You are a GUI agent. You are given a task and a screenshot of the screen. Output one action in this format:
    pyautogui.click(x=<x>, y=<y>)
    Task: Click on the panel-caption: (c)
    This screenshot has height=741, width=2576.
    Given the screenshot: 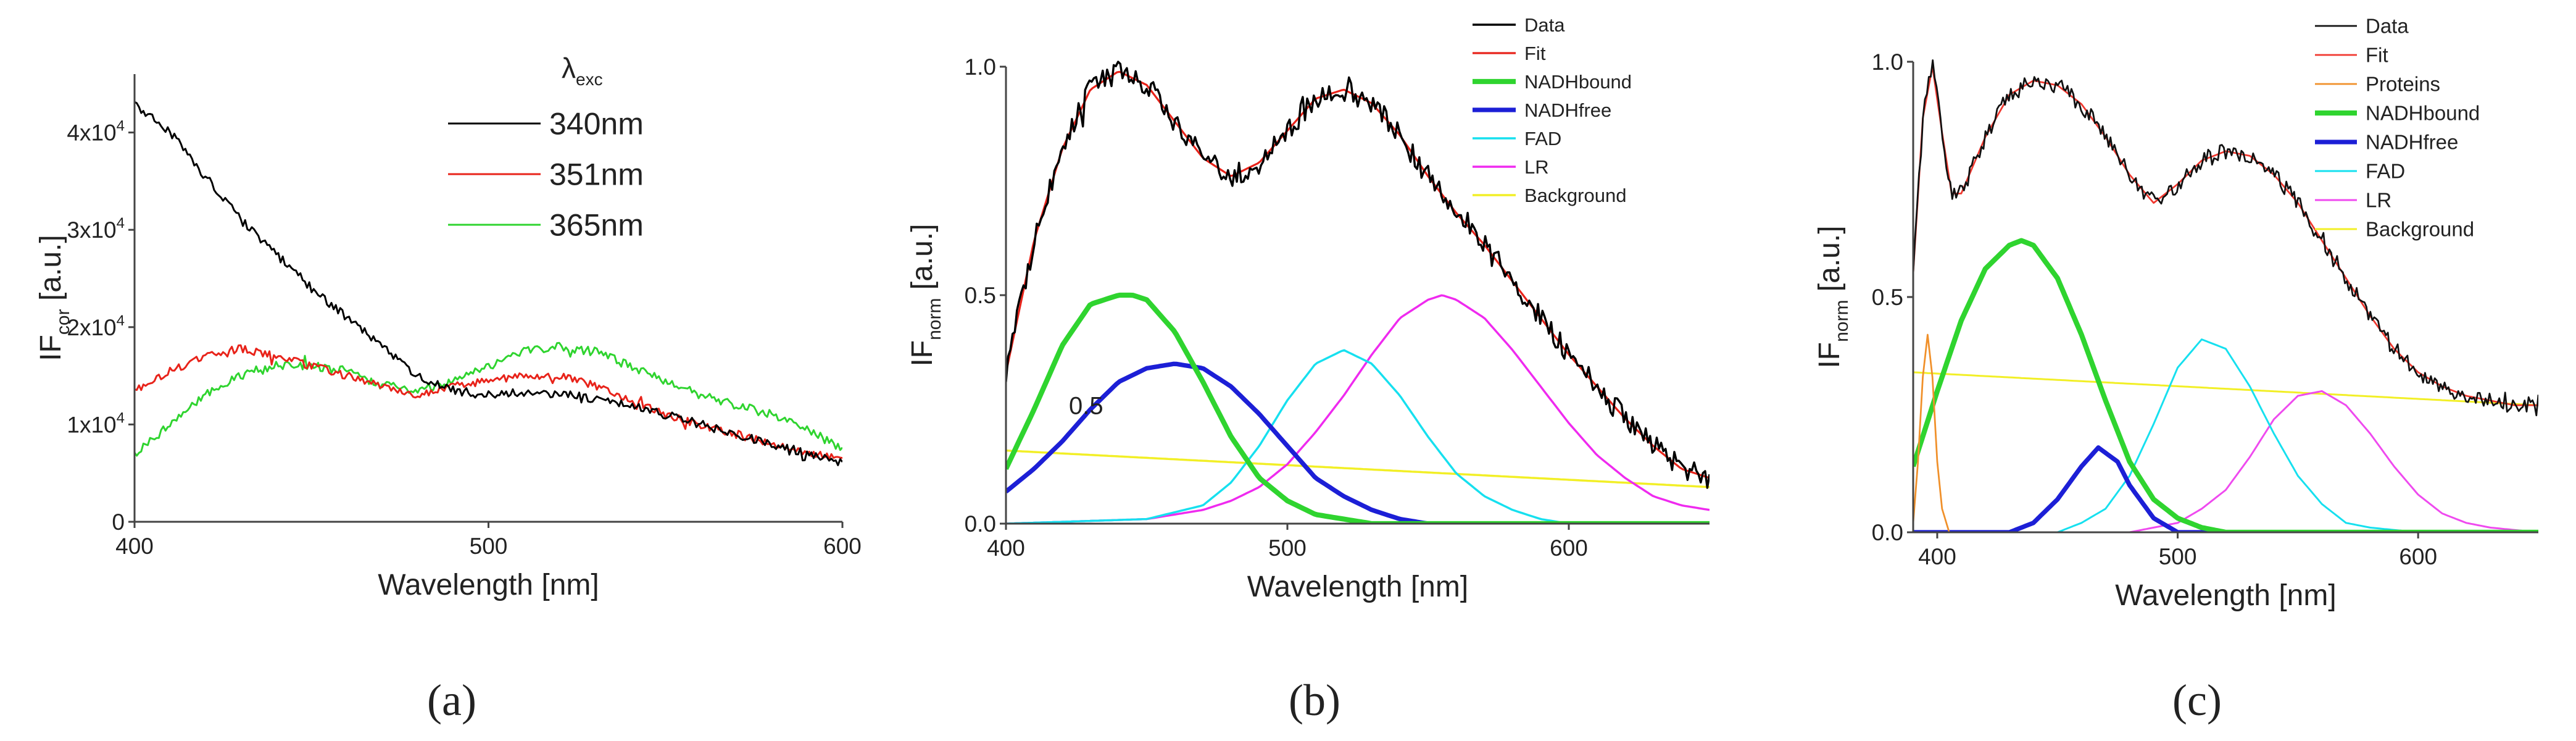 What is the action you would take?
    pyautogui.click(x=2197, y=700)
    